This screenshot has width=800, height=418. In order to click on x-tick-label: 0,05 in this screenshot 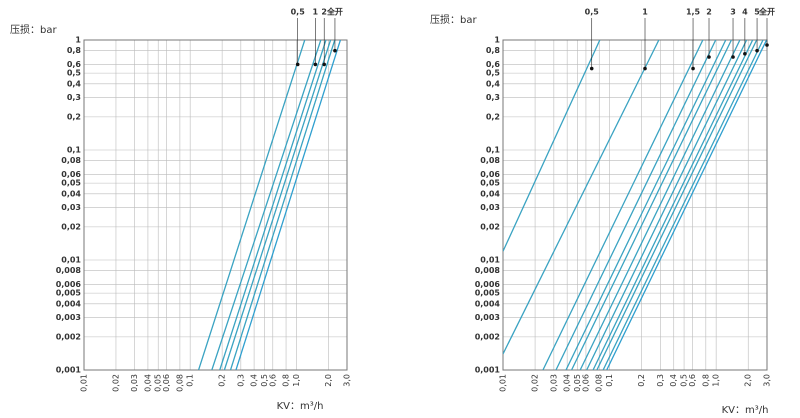, I will do `click(577, 383)`.